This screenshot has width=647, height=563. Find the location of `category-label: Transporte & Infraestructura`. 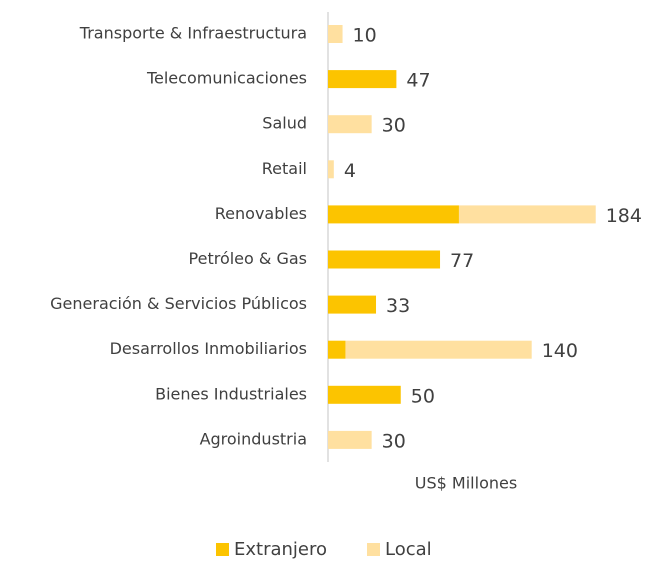

category-label: Transporte & Infraestructura is located at coordinates (193, 33).